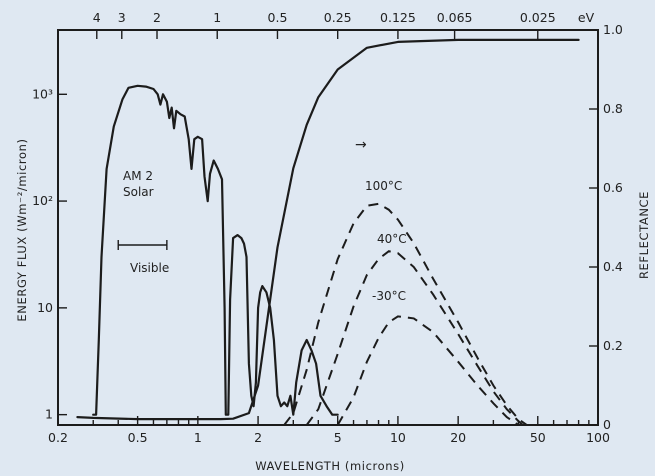 The height and width of the screenshot is (476, 655). I want to click on y-right-tick-label: 1.0, so click(613, 29).